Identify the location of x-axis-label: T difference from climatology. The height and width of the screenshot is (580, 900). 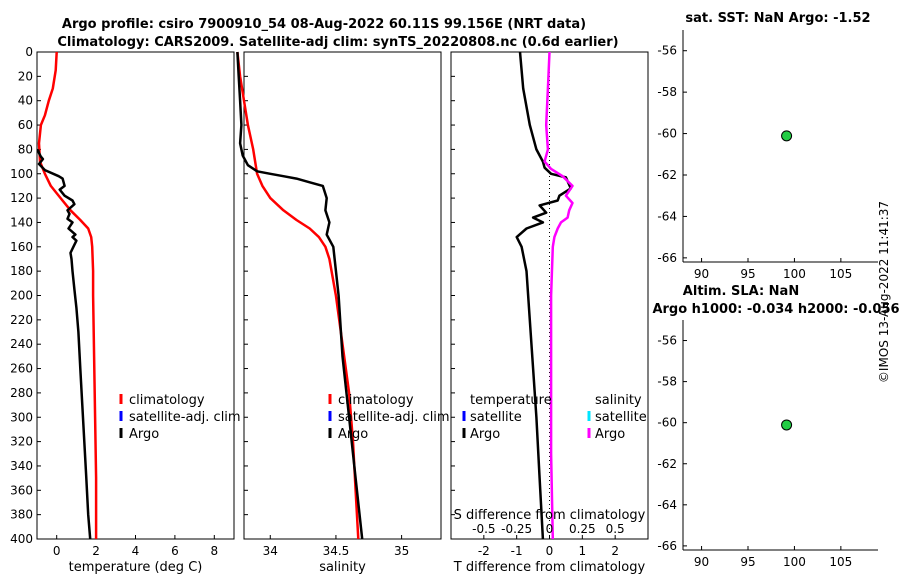
(549, 567).